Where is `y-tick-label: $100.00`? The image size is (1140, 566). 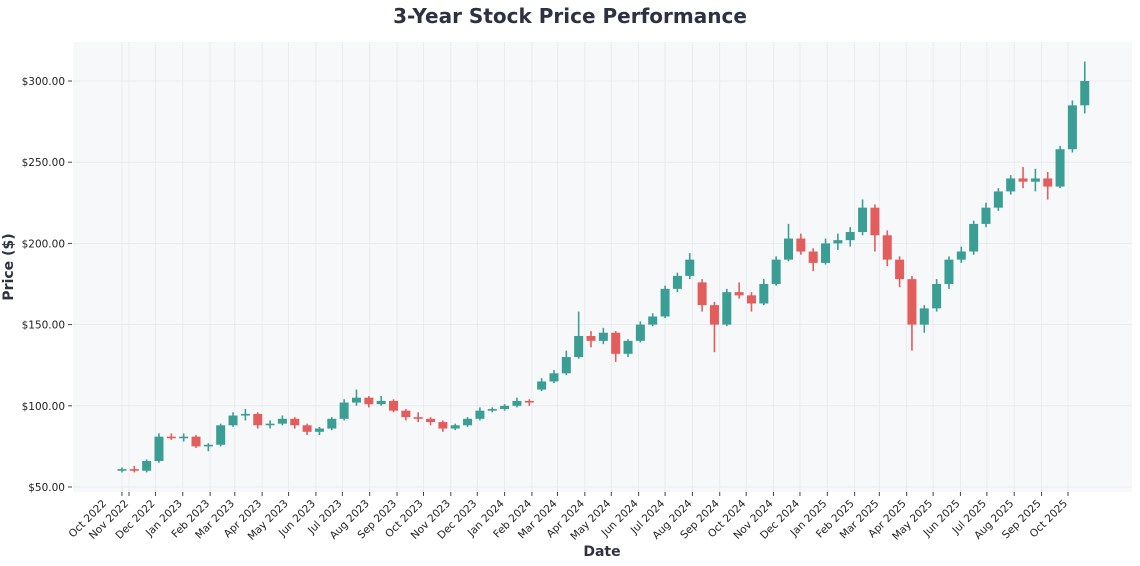 y-tick-label: $100.00 is located at coordinates (43, 407).